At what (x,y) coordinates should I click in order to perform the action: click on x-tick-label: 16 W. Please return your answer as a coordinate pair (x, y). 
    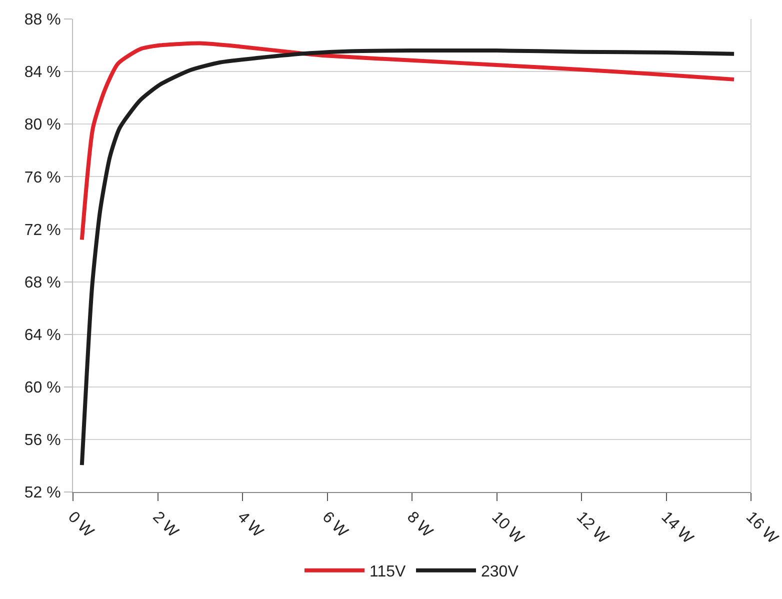
    Looking at the image, I should click on (762, 528).